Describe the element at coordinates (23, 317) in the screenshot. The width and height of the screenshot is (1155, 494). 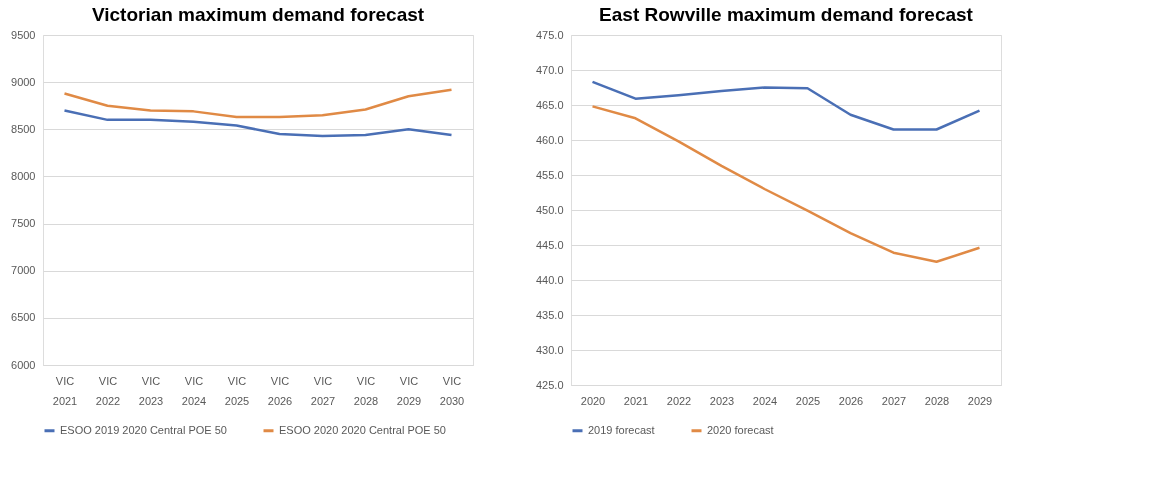
I see `y-tick-label: 6500` at that location.